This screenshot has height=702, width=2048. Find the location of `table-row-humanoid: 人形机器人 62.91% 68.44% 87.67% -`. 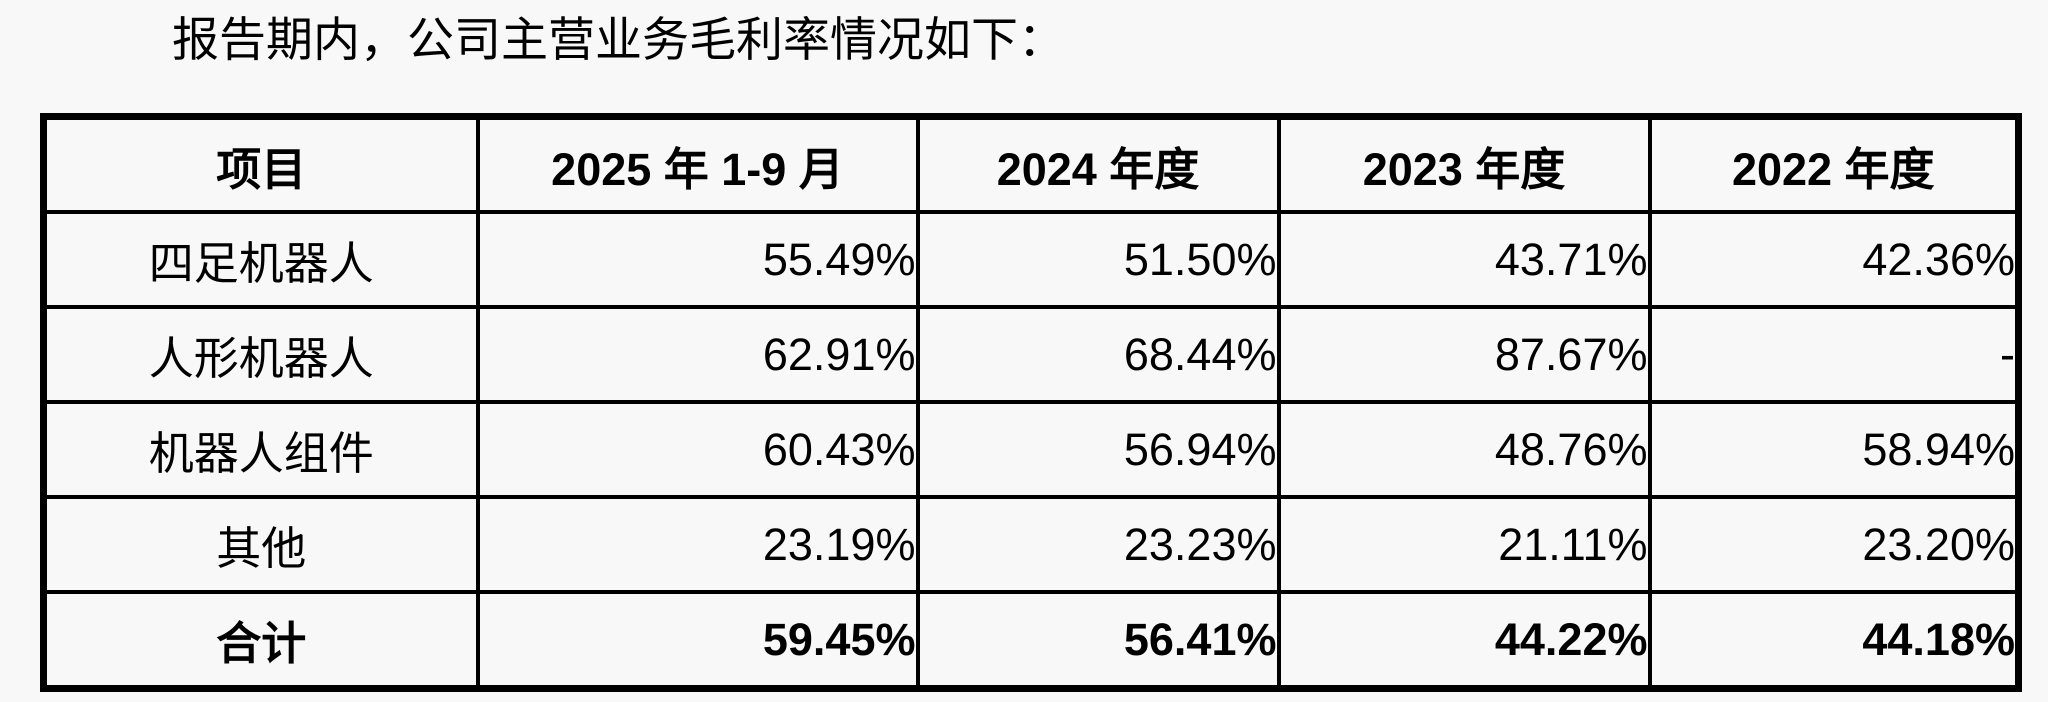

table-row-humanoid: 人形机器人 62.91% 68.44% 87.67% - is located at coordinates (1031, 354).